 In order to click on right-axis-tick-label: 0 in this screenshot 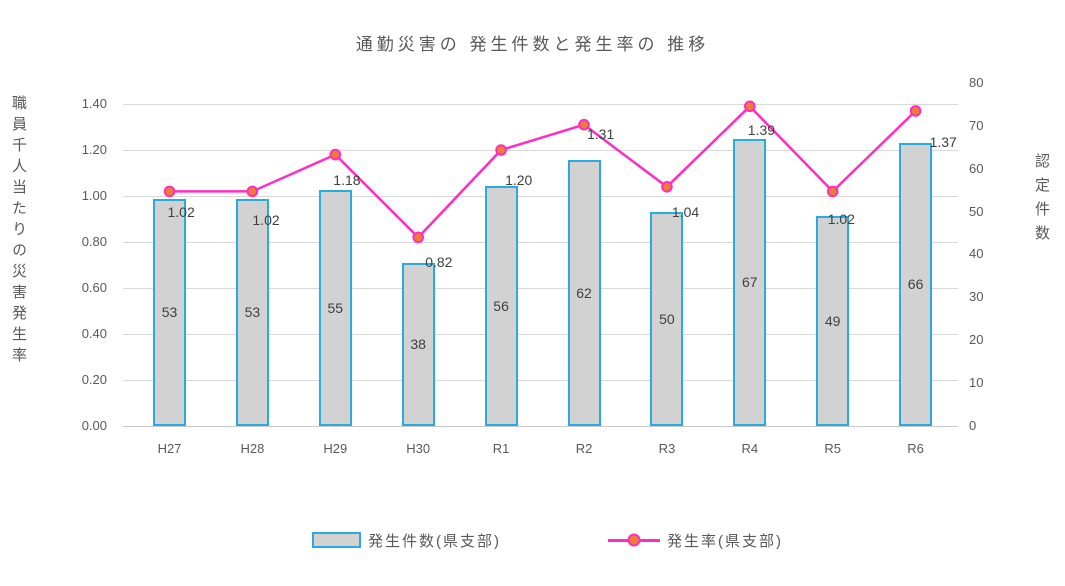, I will do `click(973, 425)`.